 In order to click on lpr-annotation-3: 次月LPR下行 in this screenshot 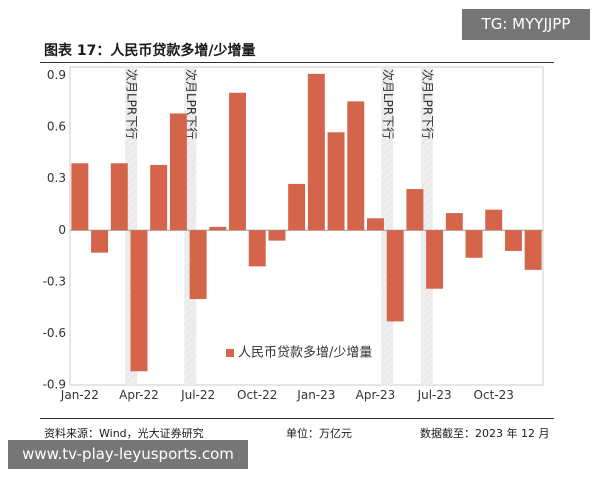, I will do `click(388, 104)`.